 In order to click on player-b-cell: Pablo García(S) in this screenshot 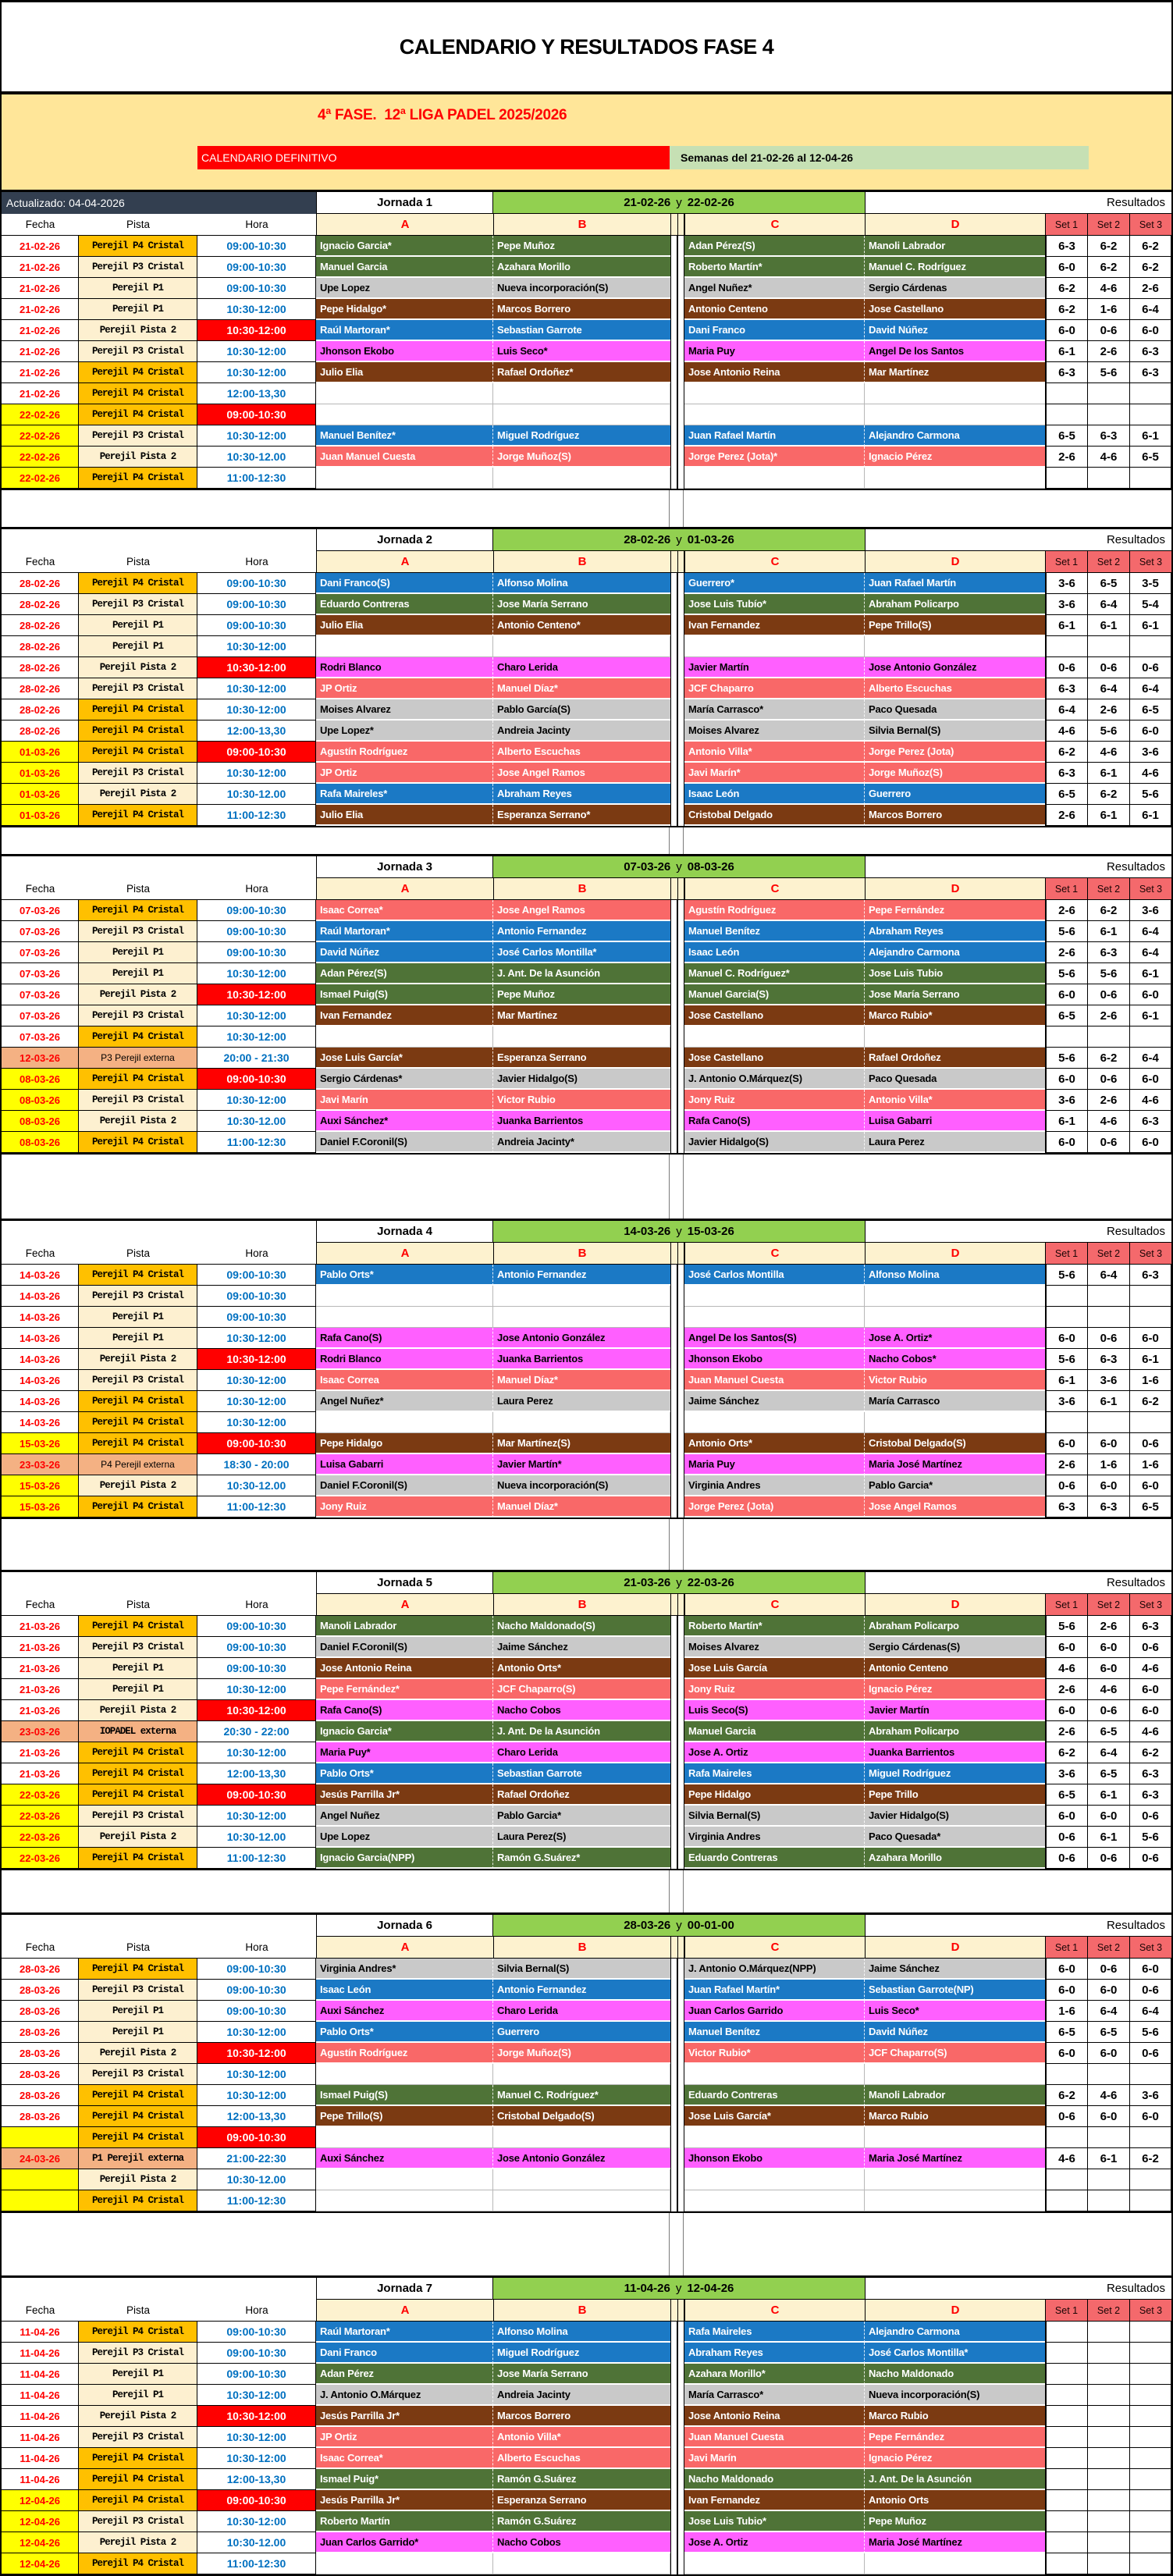, I will do `click(581, 709)`.